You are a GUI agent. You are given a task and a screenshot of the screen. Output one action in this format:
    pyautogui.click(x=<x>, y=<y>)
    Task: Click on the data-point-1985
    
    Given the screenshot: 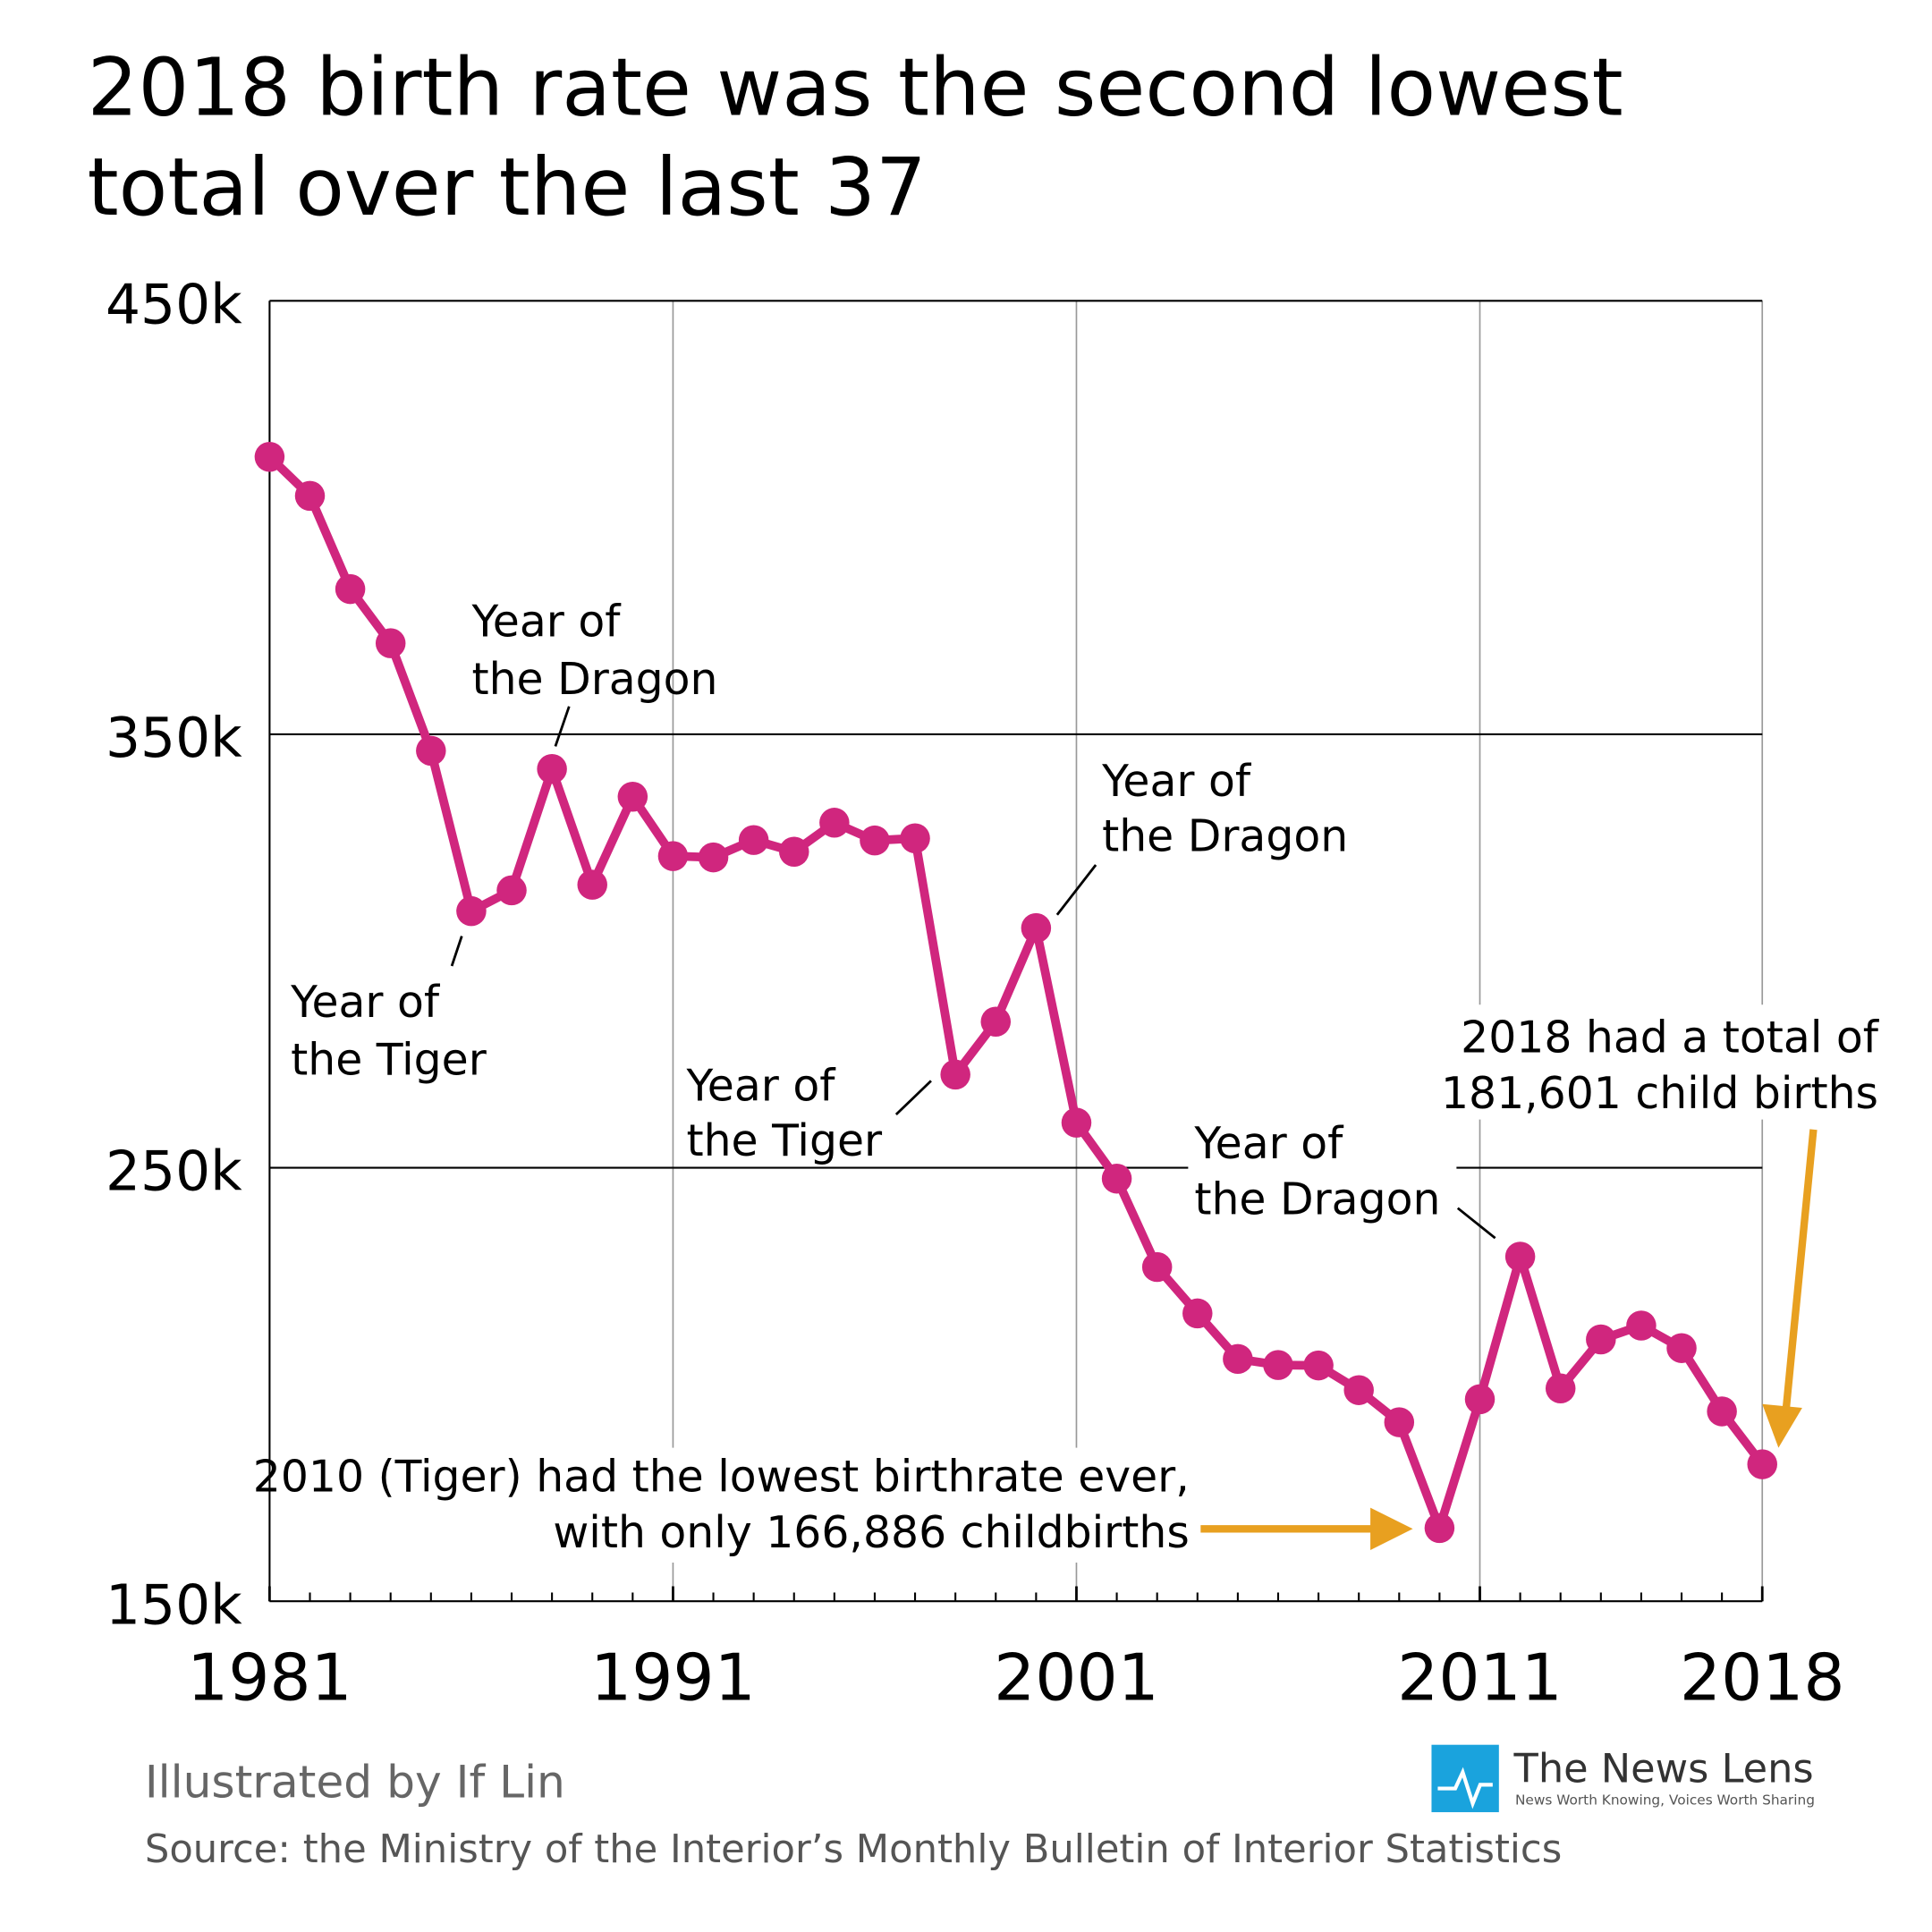 What is the action you would take?
    pyautogui.click(x=431, y=751)
    